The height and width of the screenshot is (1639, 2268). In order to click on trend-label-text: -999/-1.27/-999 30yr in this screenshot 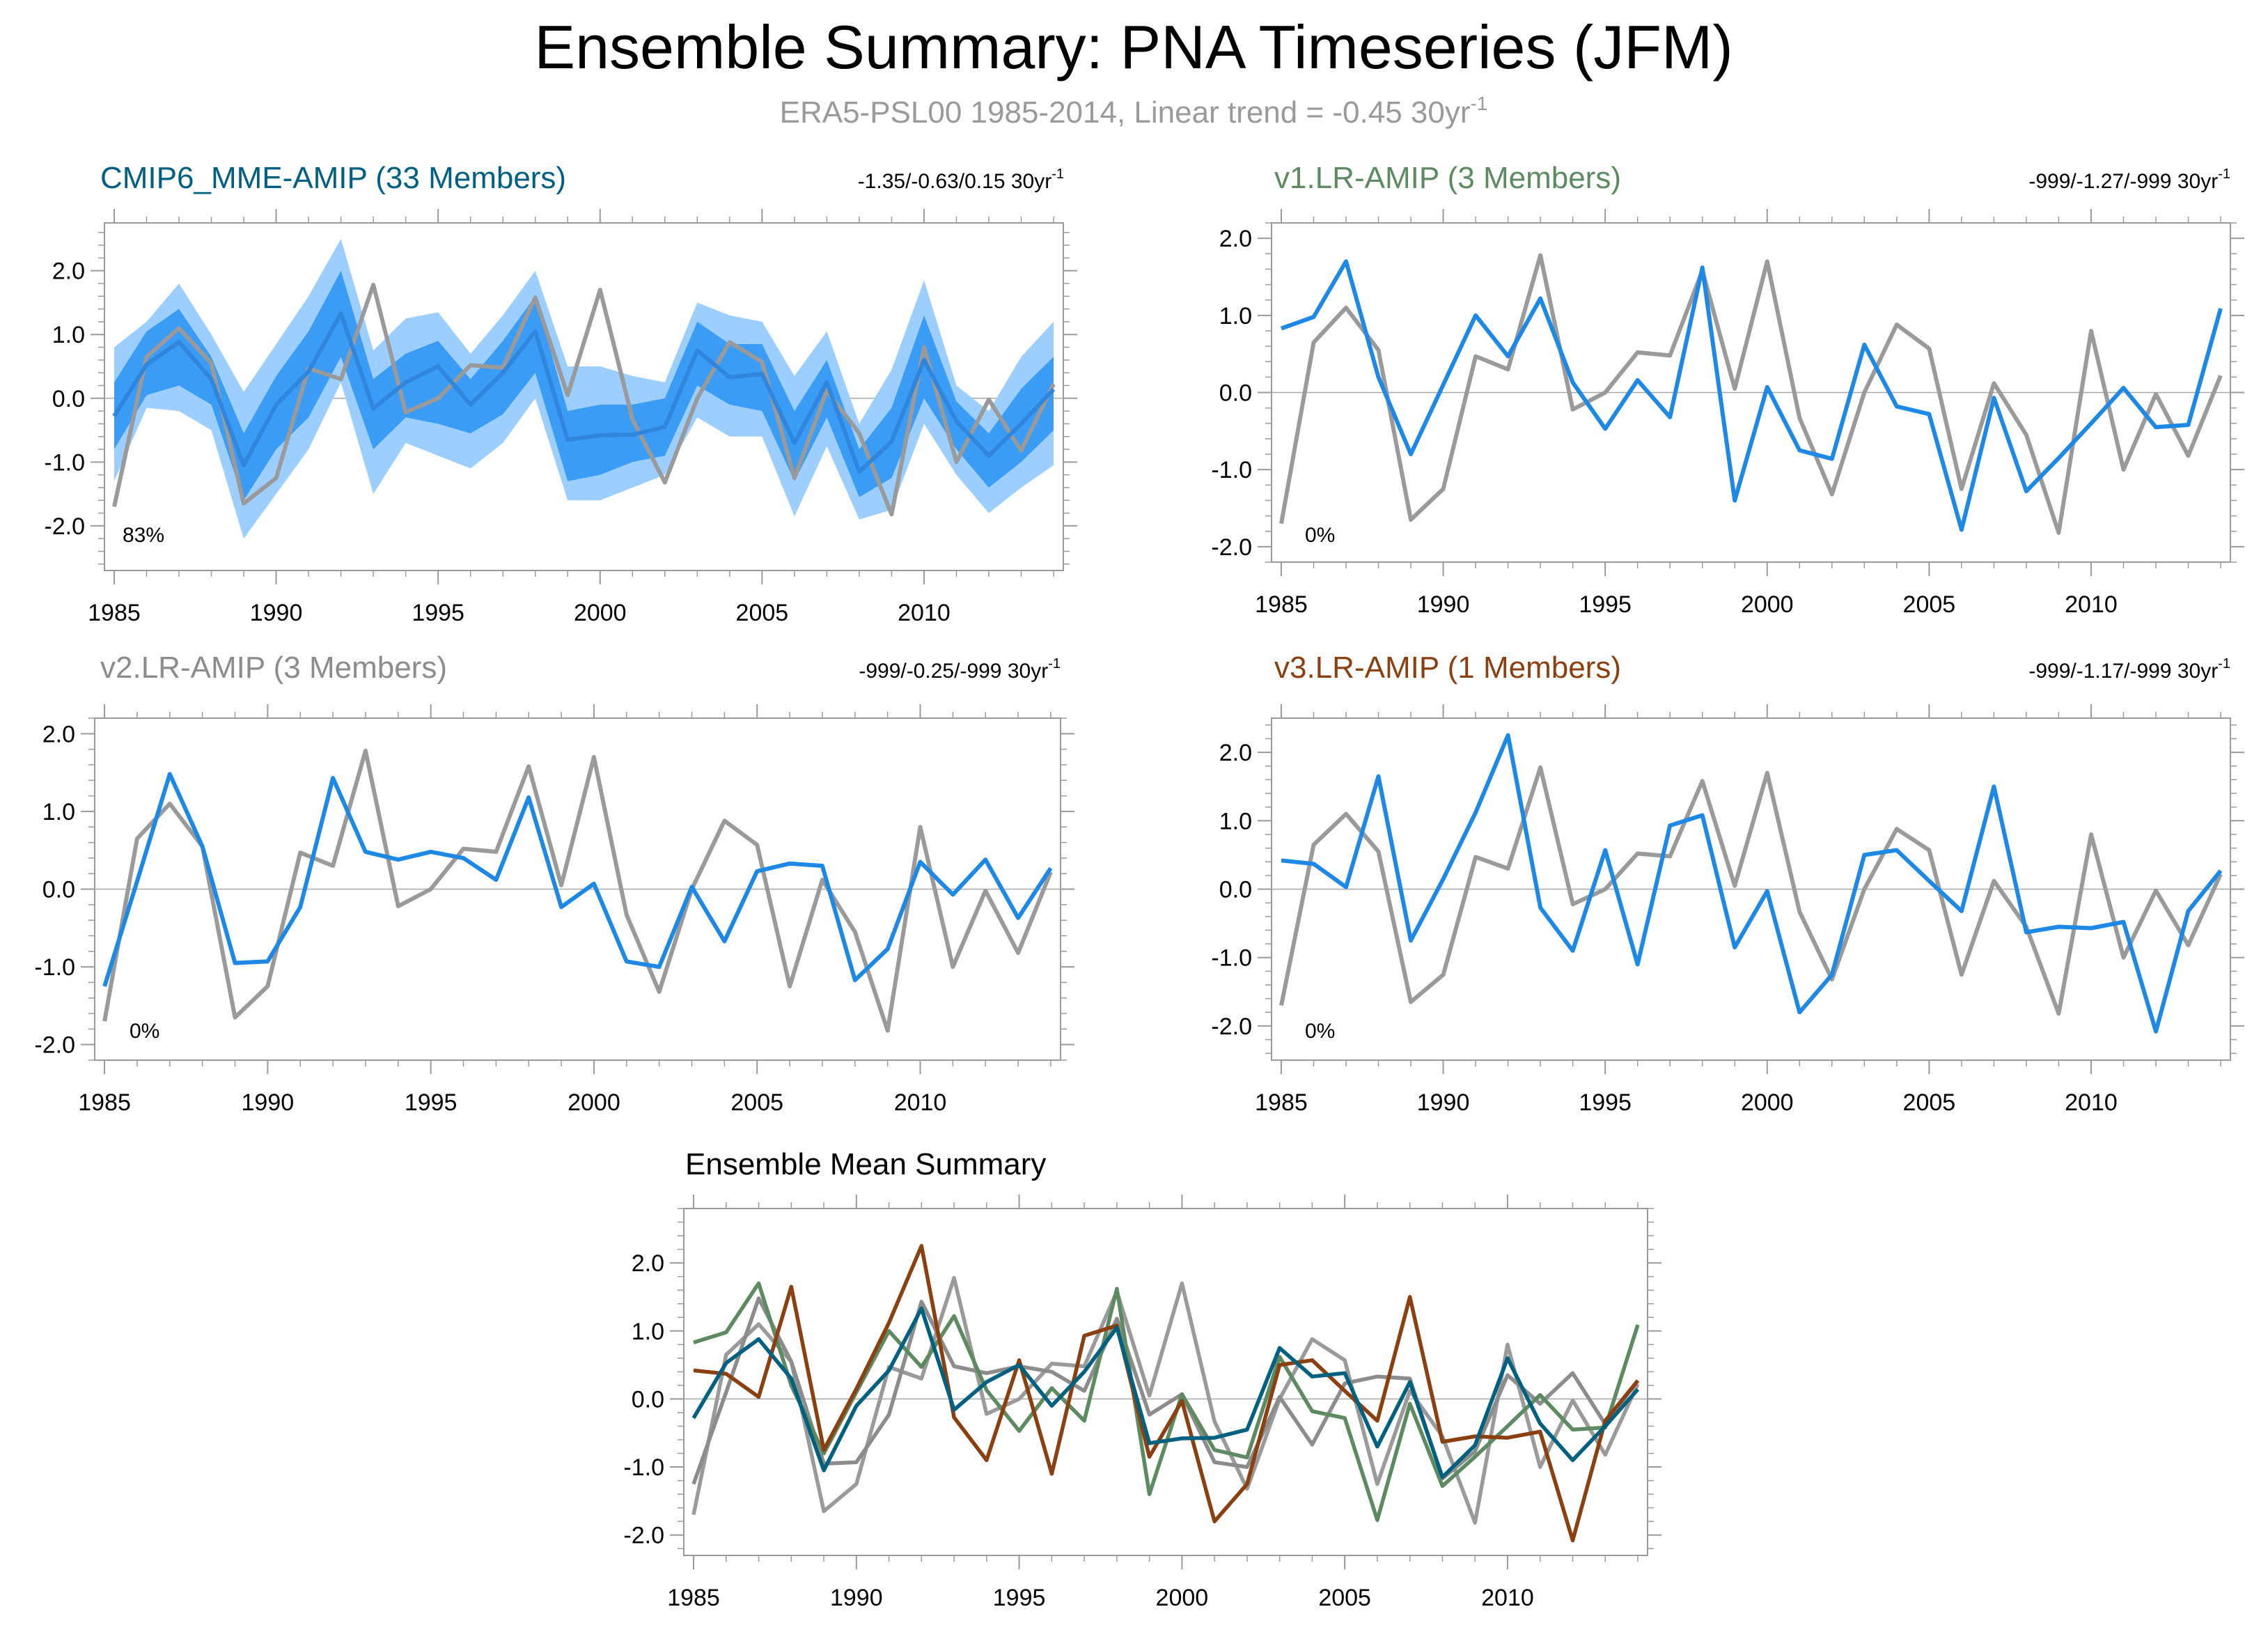, I will do `click(2123, 181)`.